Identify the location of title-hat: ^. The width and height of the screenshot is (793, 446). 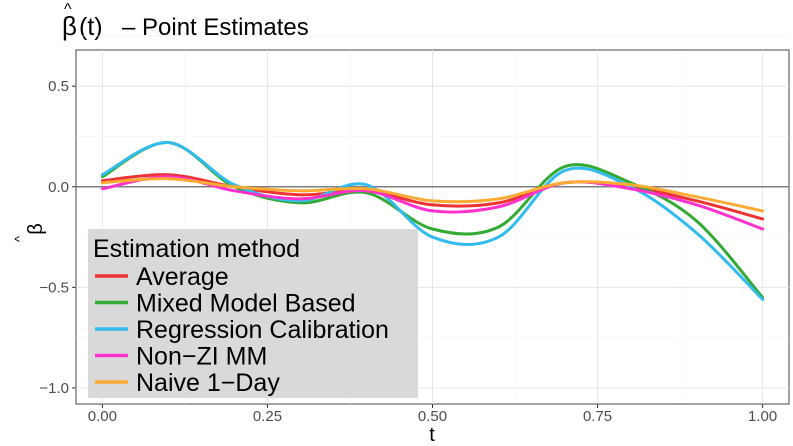
(68, 9).